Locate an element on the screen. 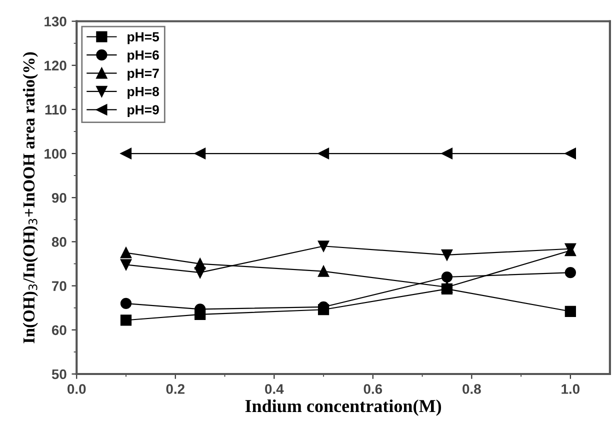  legend-label: pH=7 is located at coordinates (143, 74).